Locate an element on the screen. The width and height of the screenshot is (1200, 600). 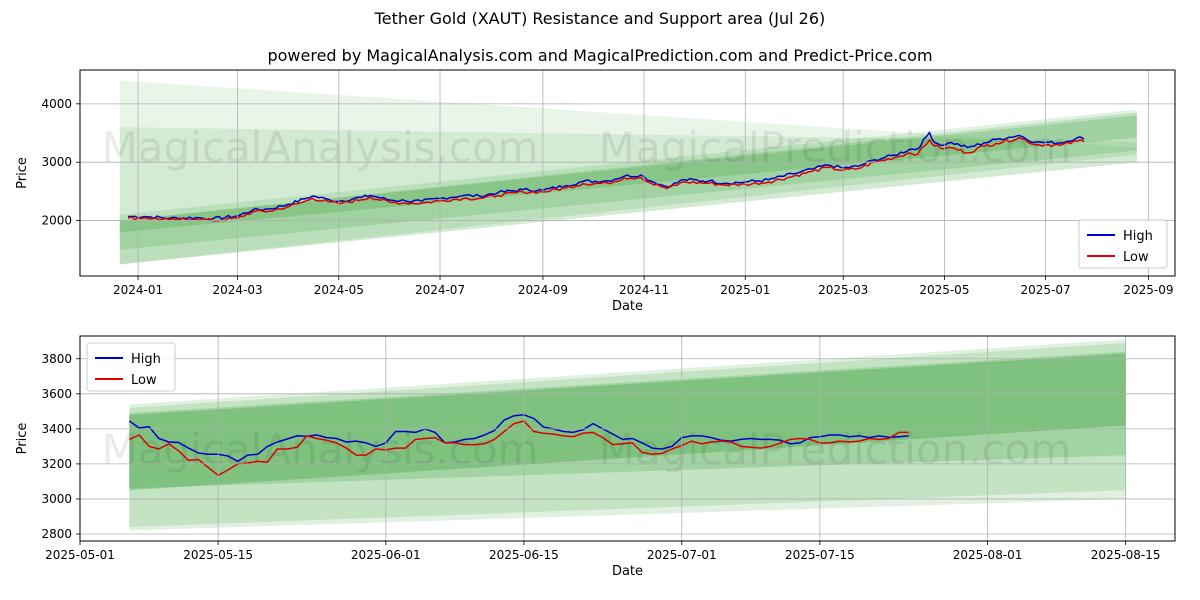
y-tick-label: 3600 is located at coordinates (56, 394).